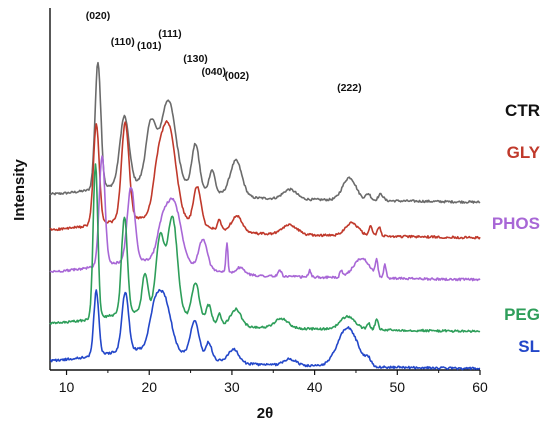  Describe the element at coordinates (232, 387) in the screenshot. I see `x-tick-label-30: 30` at that location.